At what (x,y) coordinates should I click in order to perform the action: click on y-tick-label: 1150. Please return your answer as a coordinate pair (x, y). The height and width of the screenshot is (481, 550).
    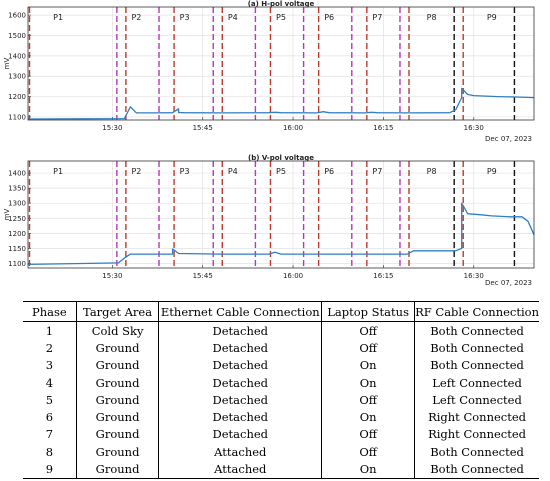
    Looking at the image, I should click on (17, 249).